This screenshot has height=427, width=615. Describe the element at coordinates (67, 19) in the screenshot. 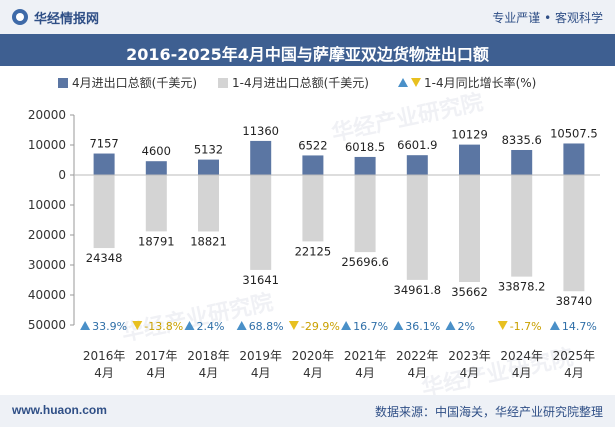

I see `brand-name: 华经情报网` at that location.